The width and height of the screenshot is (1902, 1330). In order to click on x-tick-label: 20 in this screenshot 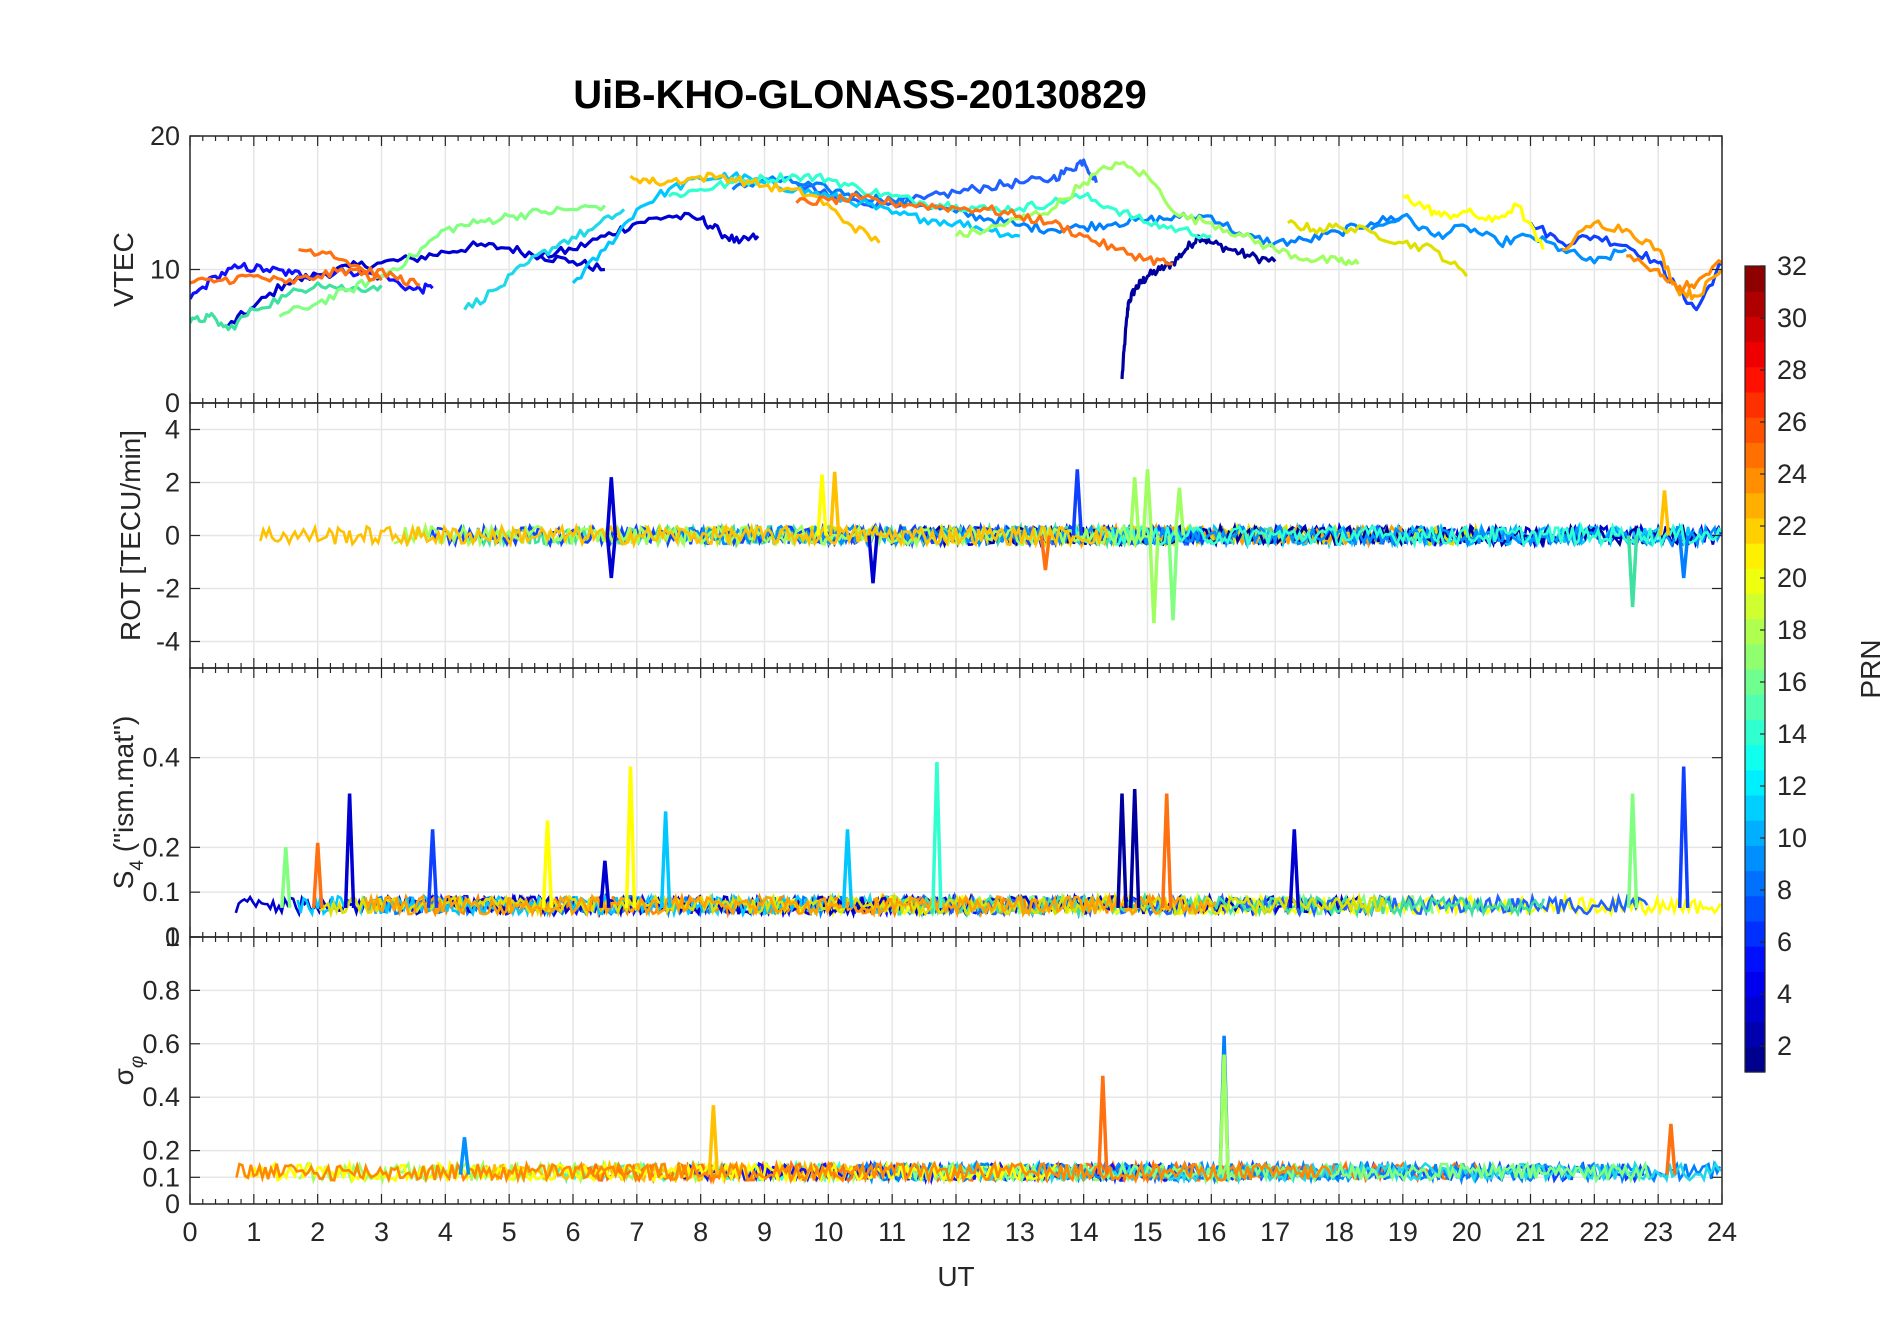, I will do `click(1467, 1232)`.